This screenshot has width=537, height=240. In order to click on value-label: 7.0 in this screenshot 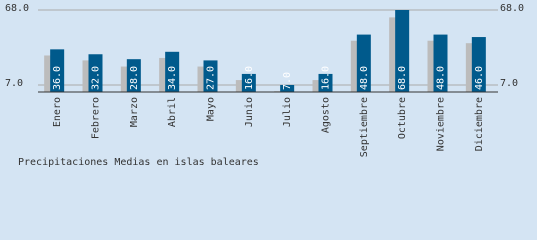, I will do `click(287, 81)`.